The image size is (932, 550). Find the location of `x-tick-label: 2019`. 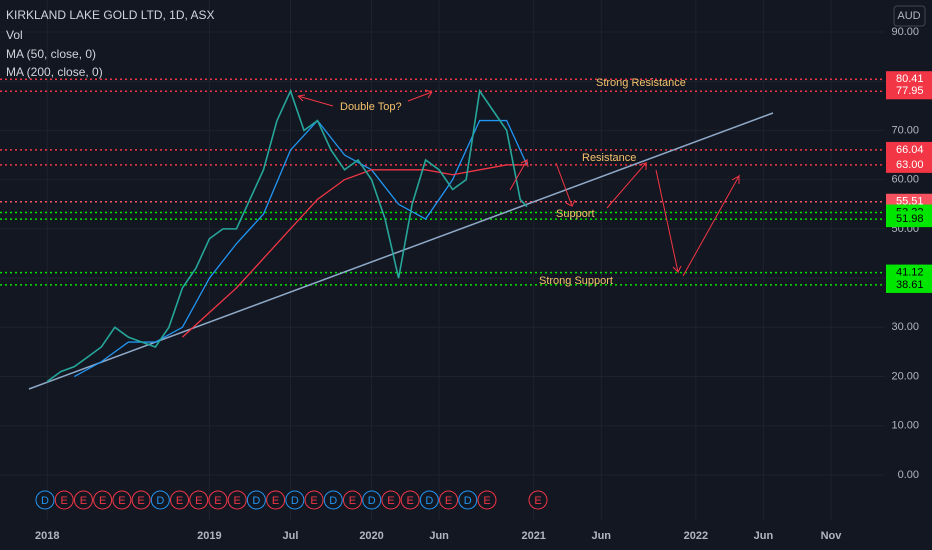

x-tick-label: 2019 is located at coordinates (209, 536).